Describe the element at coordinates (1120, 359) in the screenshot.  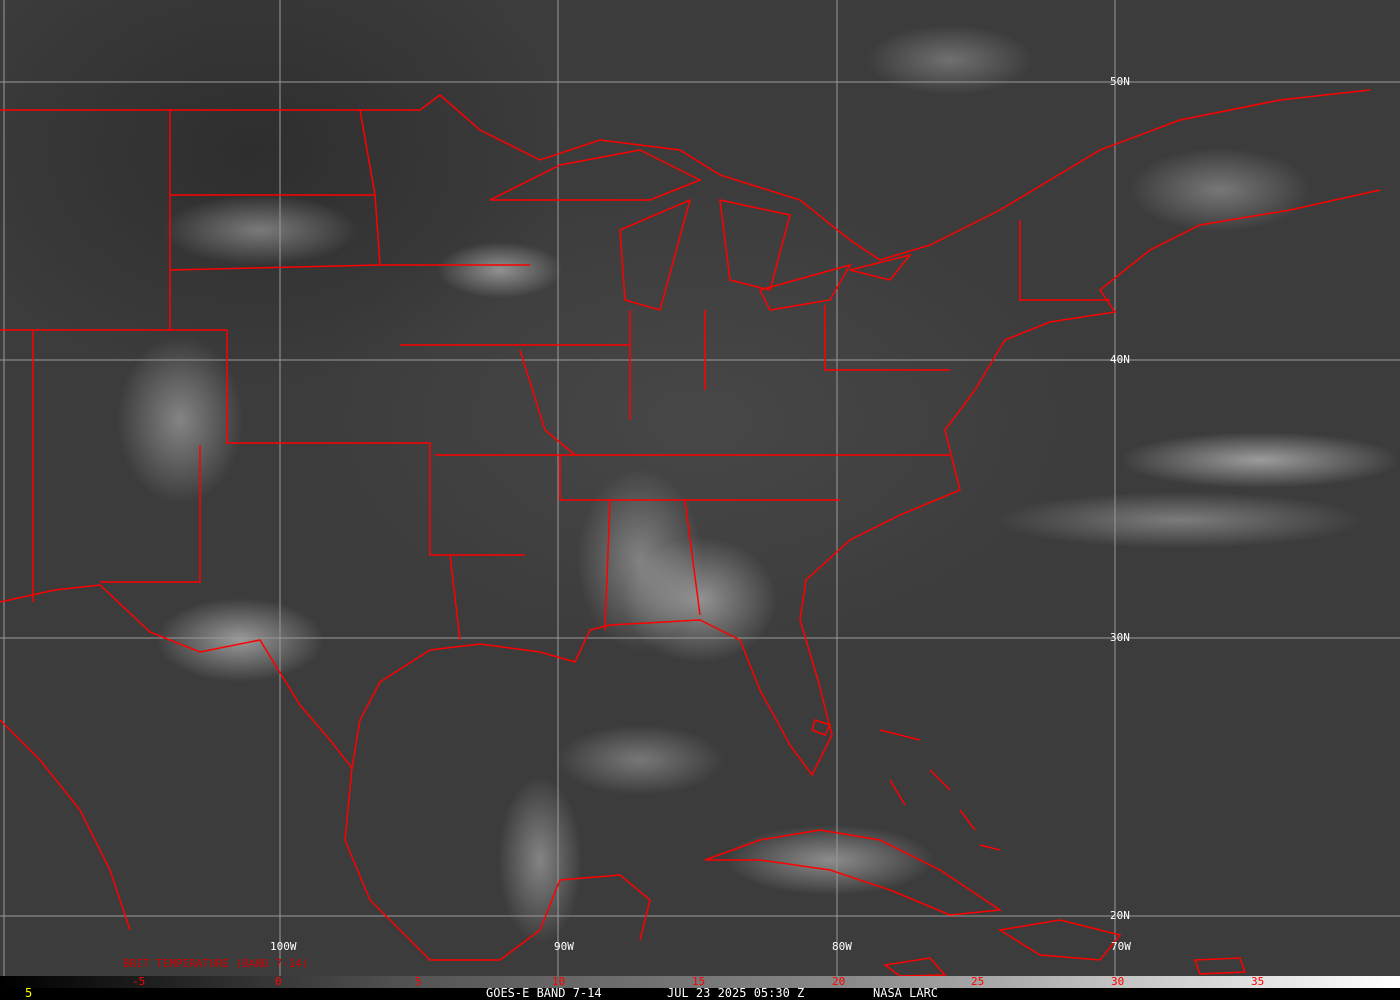
I see `lat-label: 40N` at that location.